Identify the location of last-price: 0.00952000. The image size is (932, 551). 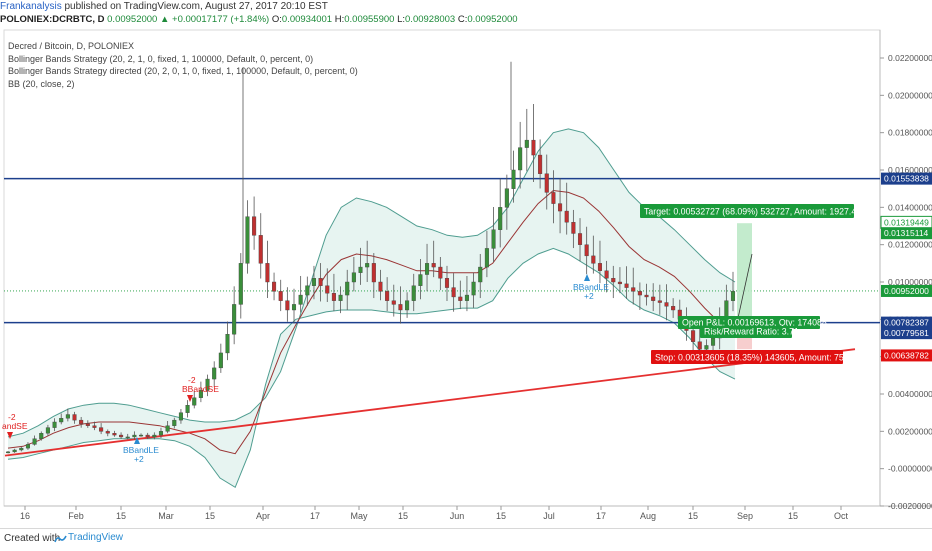
(132, 19).